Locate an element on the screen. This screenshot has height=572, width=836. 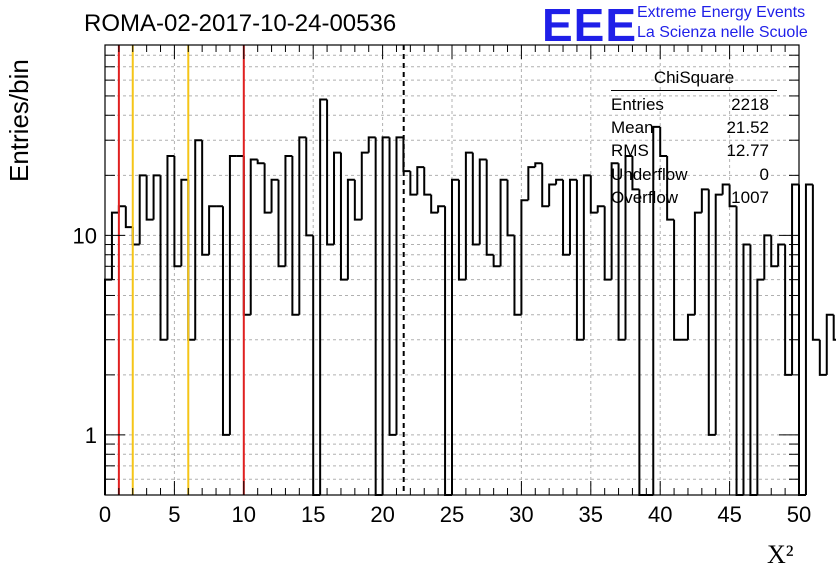
stats-row: Entries 2218 is located at coordinates (694, 104).